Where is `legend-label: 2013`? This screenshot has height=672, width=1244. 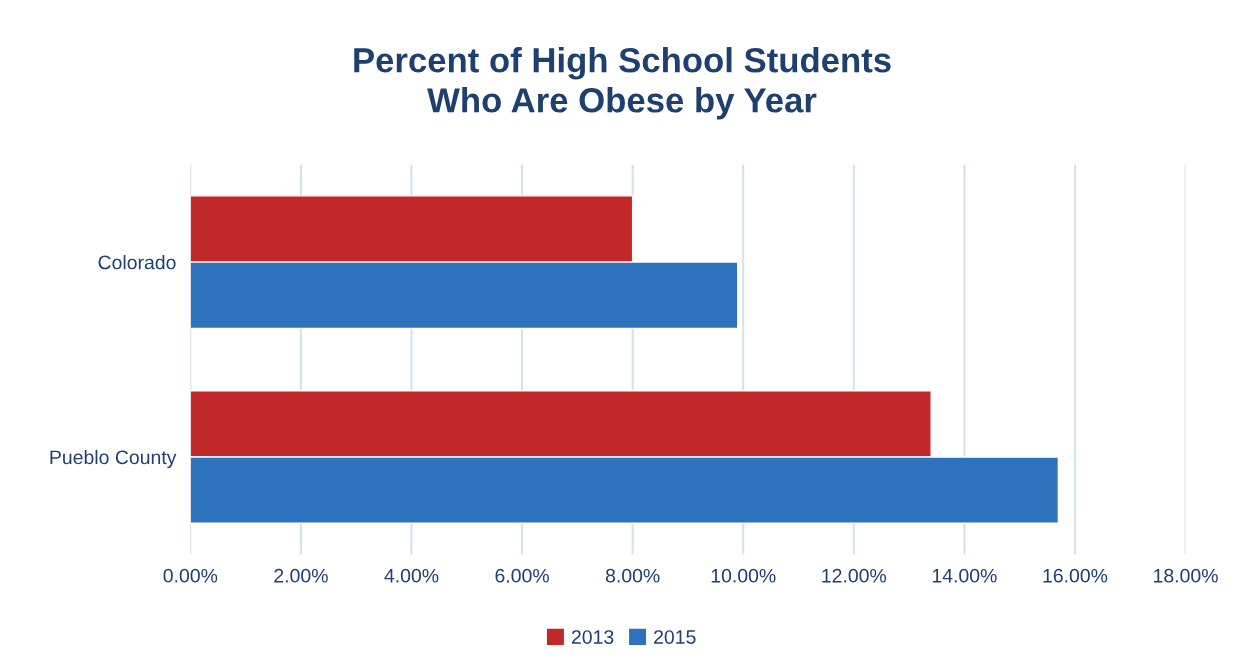
legend-label: 2013 is located at coordinates (592, 637).